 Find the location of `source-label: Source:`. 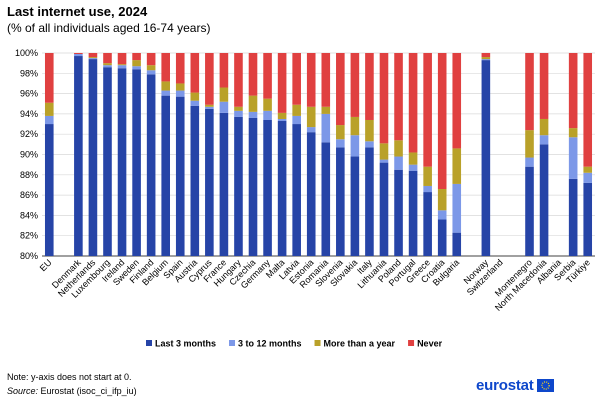

source-label: Source: is located at coordinates (23, 391).